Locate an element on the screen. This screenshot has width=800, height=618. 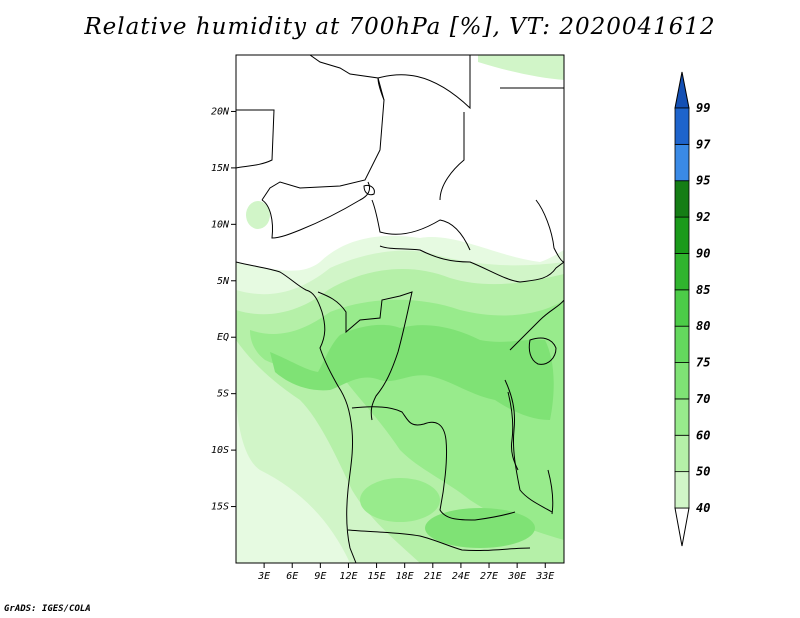
lon-tick-label: 30E is located at coordinates (516, 576).